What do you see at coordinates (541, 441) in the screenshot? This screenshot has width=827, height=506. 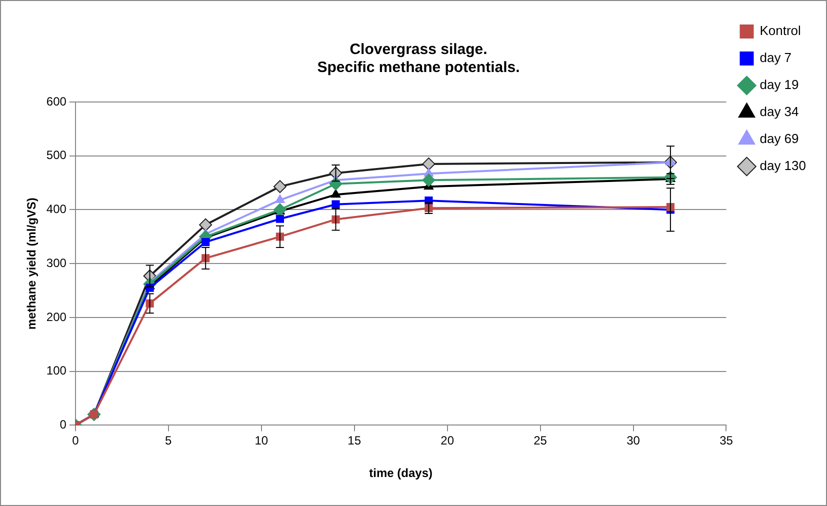 I see `x-tick-label: 25` at bounding box center [541, 441].